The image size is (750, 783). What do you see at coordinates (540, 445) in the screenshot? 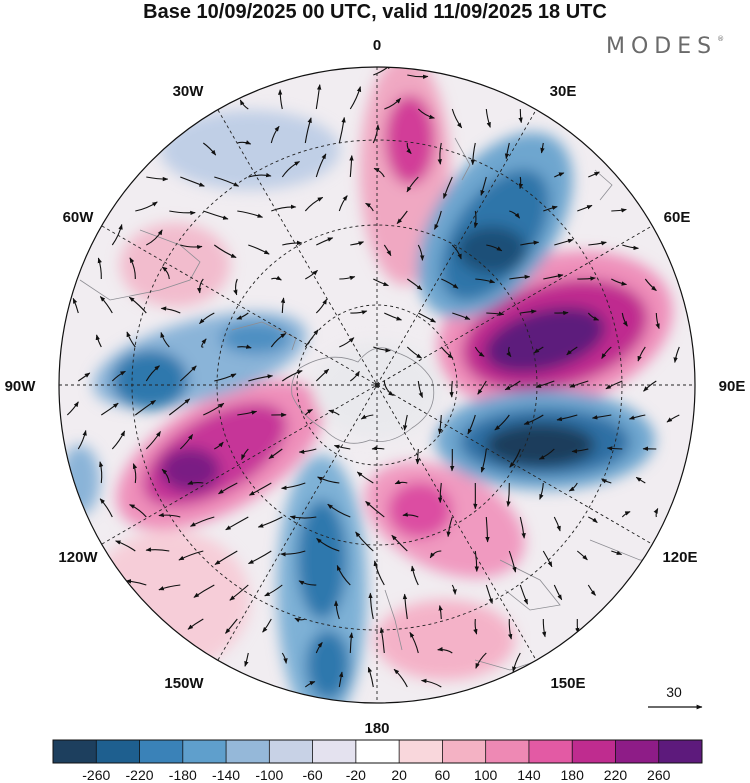
I see `anomaly-100e-core` at bounding box center [540, 445].